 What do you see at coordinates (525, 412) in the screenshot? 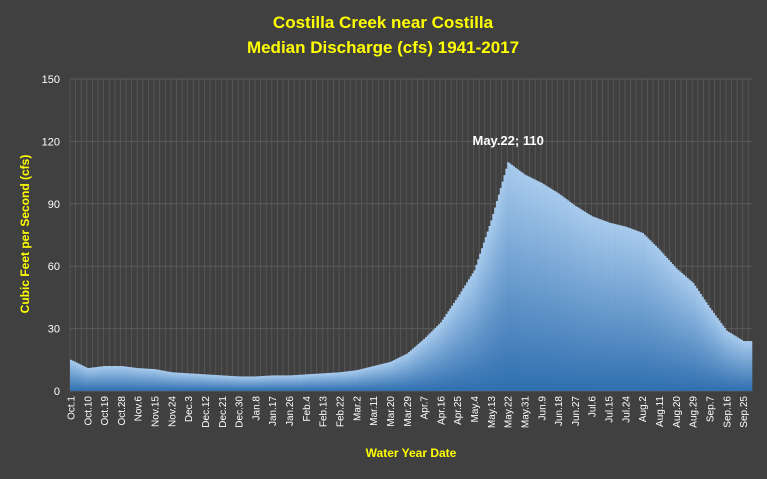
I see `x-tick-label: May.31` at bounding box center [525, 412].